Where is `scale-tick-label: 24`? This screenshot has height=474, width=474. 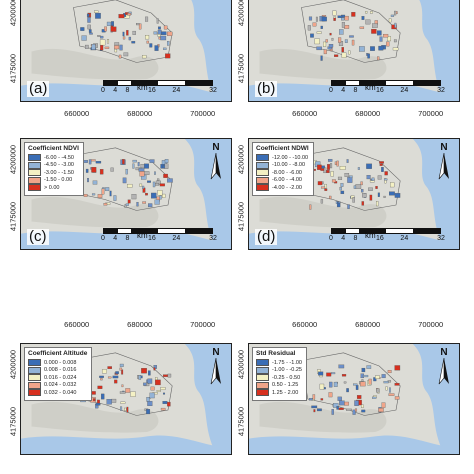
scale-tick-label: 24 is located at coordinates (404, 238).